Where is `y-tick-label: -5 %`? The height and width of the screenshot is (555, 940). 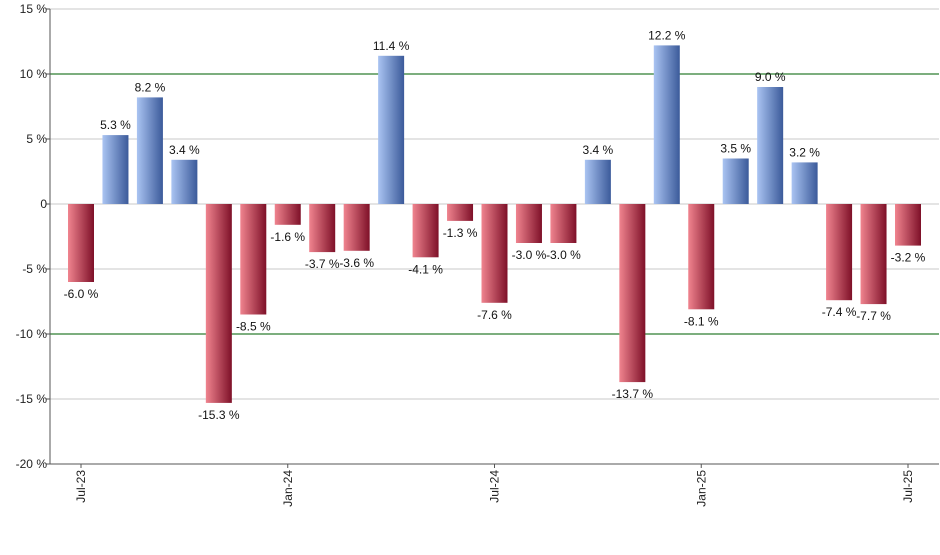
y-tick-label: -5 % is located at coordinates (34, 269).